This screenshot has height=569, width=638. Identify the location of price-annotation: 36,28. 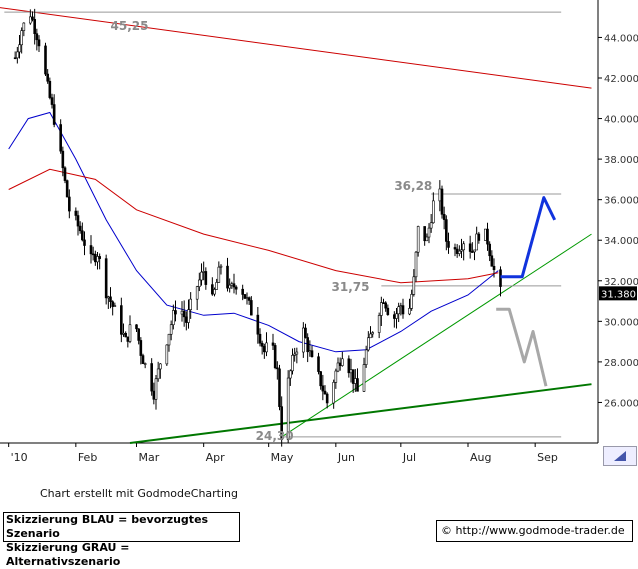
(413, 186).